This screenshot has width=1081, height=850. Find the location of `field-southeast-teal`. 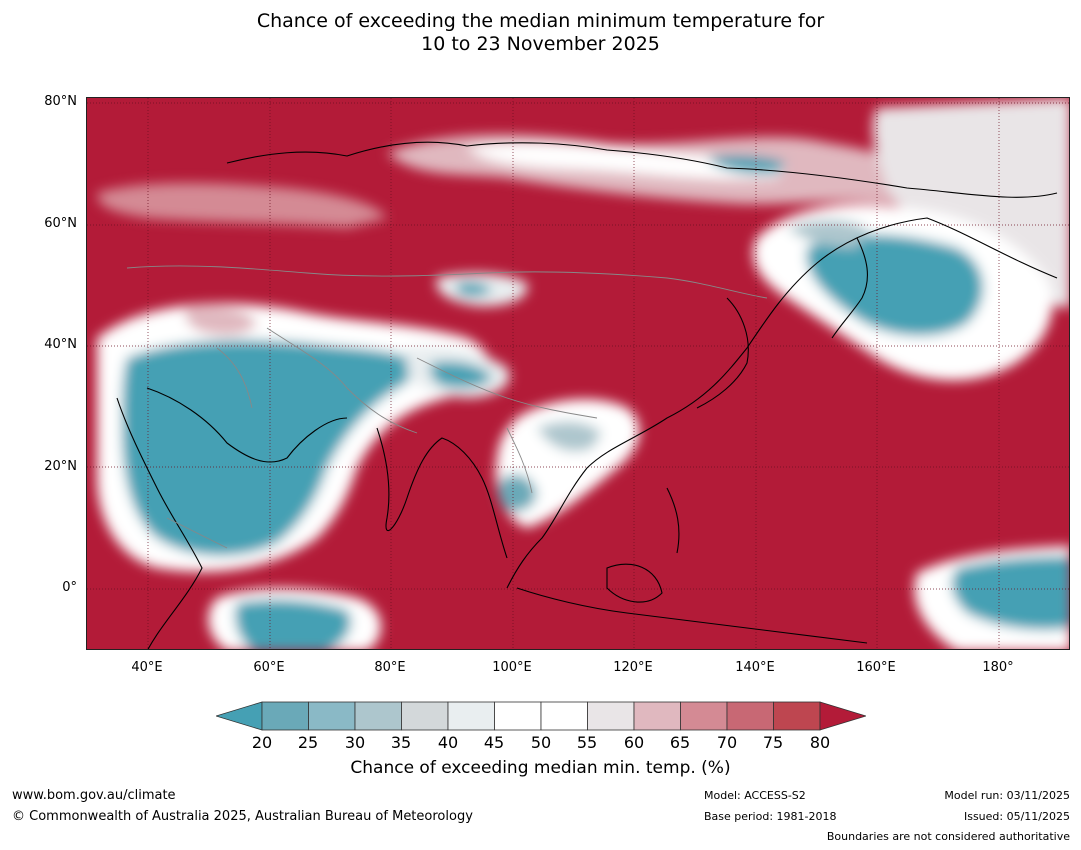

field-southeast-teal is located at coordinates (1010, 593).